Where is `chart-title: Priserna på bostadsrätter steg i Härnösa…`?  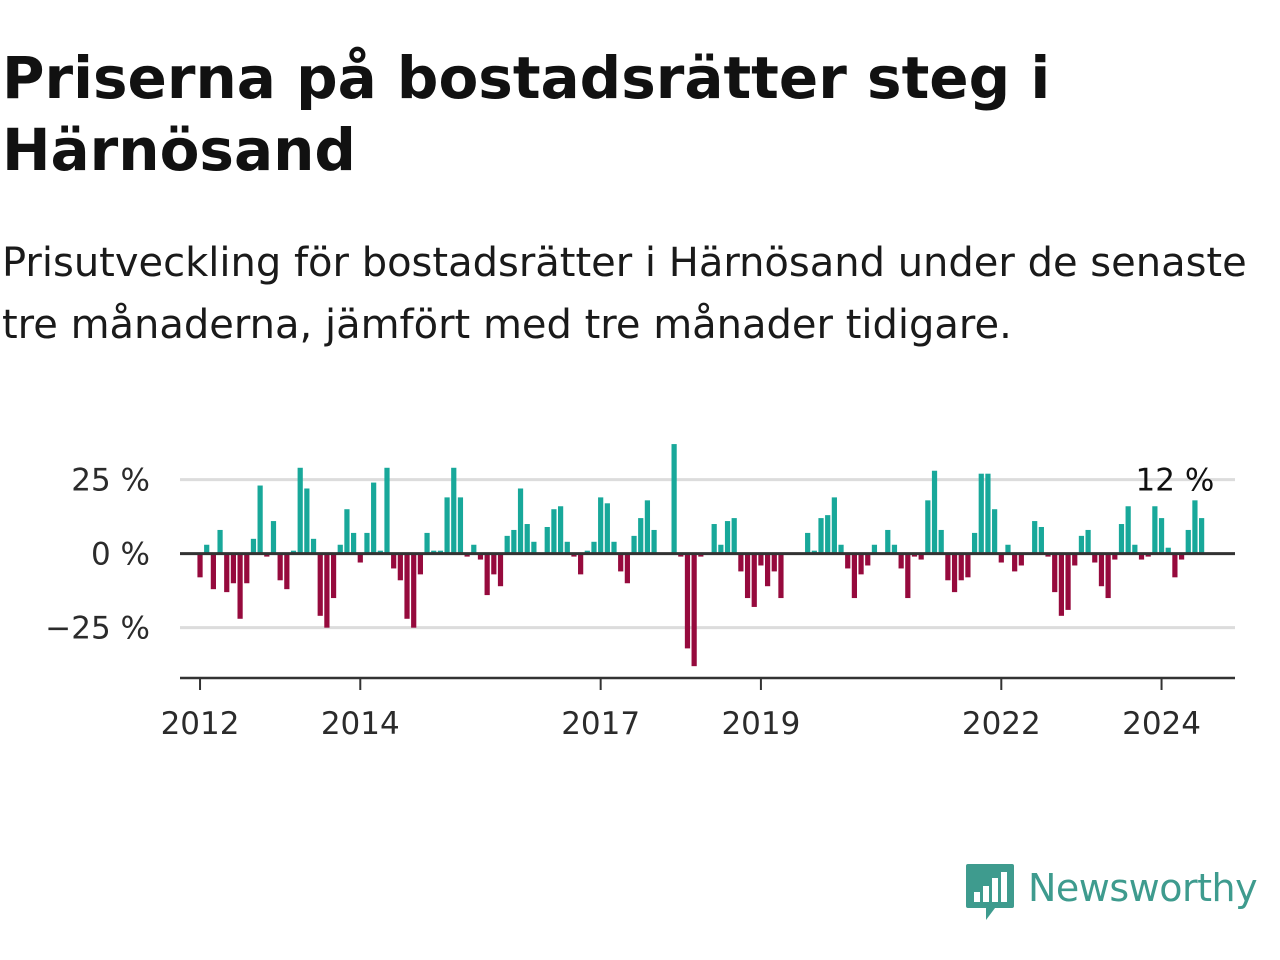
chart-title: Priserna på bostadsrätter steg i Härnösa… is located at coordinates (526, 114).